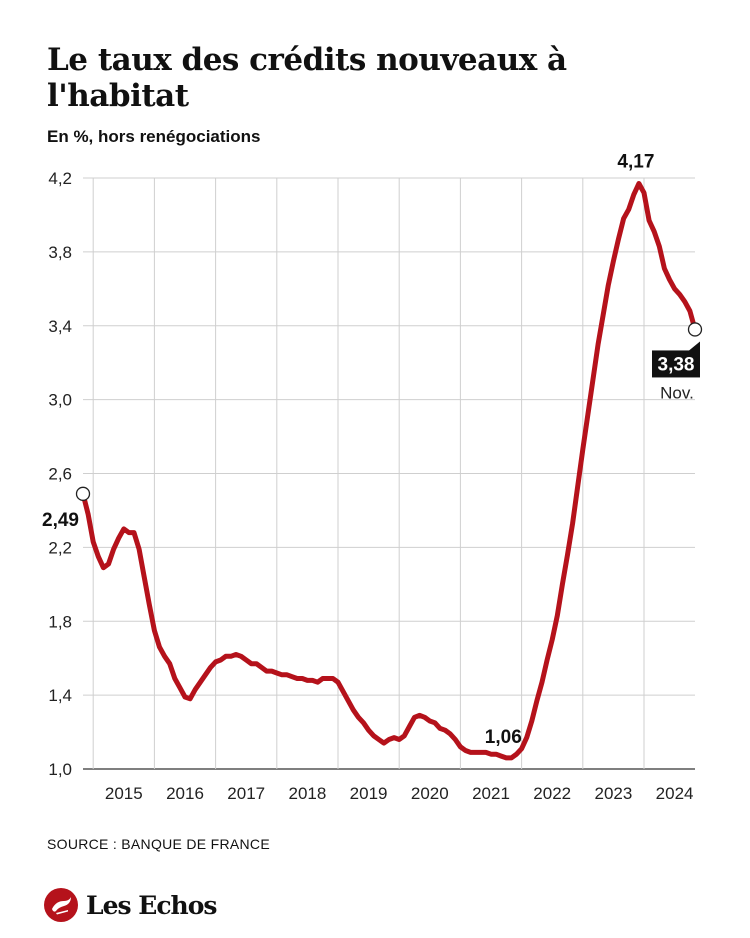 The height and width of the screenshot is (938, 750). Describe the element at coordinates (246, 793) in the screenshot. I see `x-tick-label: 2017` at that location.